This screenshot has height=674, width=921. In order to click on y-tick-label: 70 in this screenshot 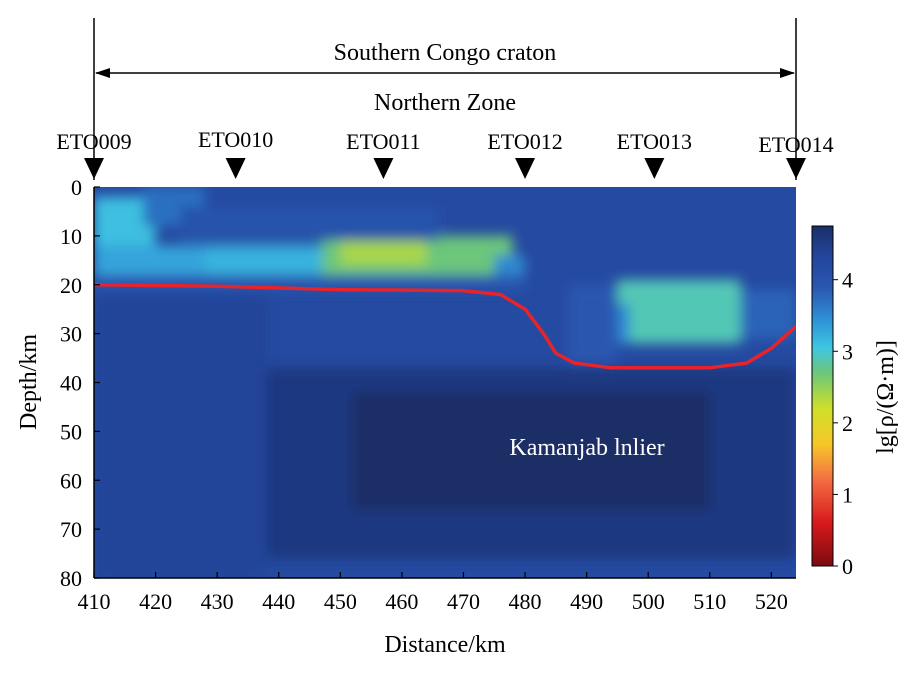, I will do `click(71, 529)`.